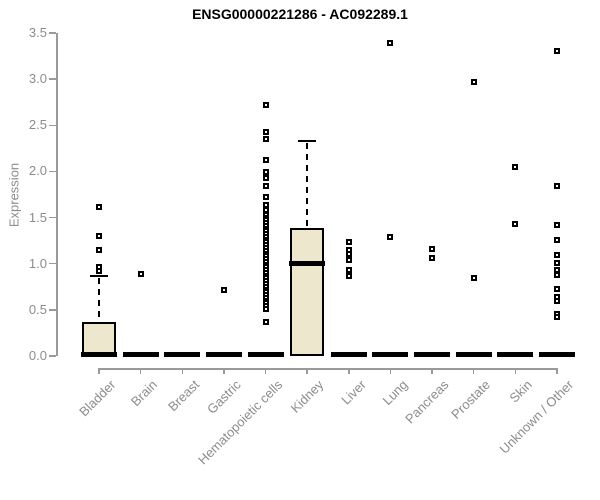 This screenshot has width=600, height=500. I want to click on x-tick-label-liver: Liver, so click(353, 392).